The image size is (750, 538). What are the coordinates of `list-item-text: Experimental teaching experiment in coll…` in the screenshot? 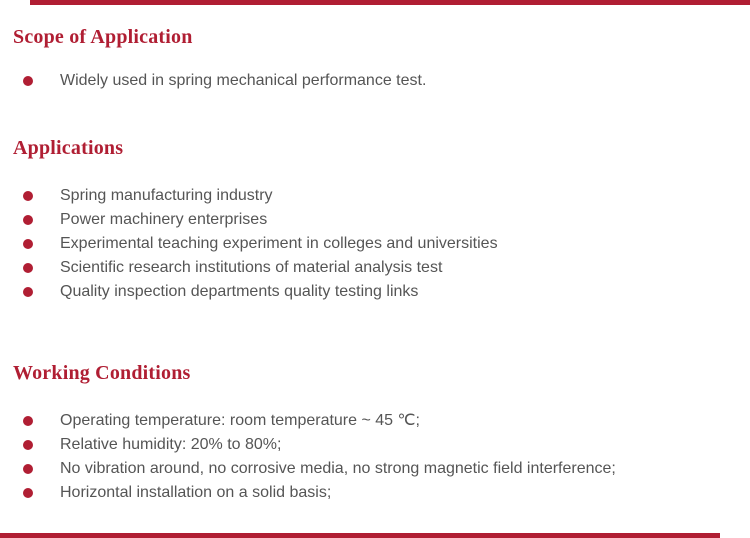 It's located at (279, 243).